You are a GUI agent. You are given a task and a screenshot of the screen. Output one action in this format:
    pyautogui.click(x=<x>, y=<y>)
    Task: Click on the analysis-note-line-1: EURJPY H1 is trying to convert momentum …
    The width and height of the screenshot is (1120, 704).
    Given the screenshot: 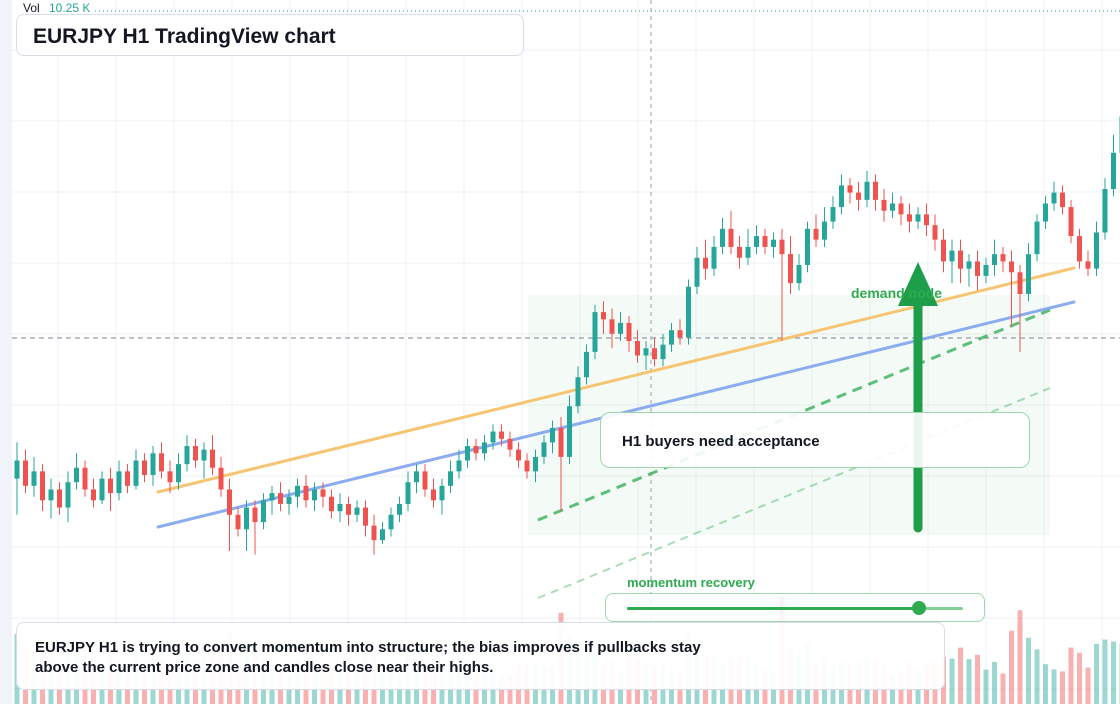 What is the action you would take?
    pyautogui.click(x=368, y=647)
    